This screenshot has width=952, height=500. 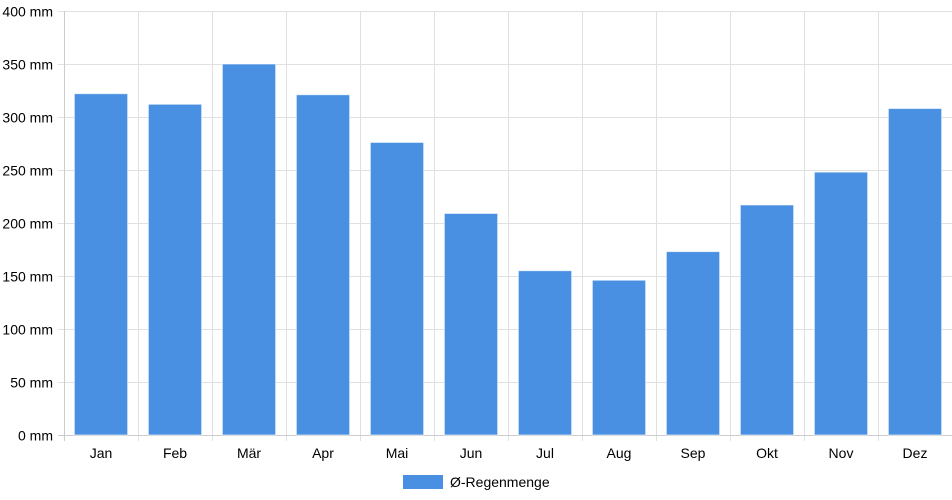 What do you see at coordinates (175, 269) in the screenshot?
I see `bar-feb` at bounding box center [175, 269].